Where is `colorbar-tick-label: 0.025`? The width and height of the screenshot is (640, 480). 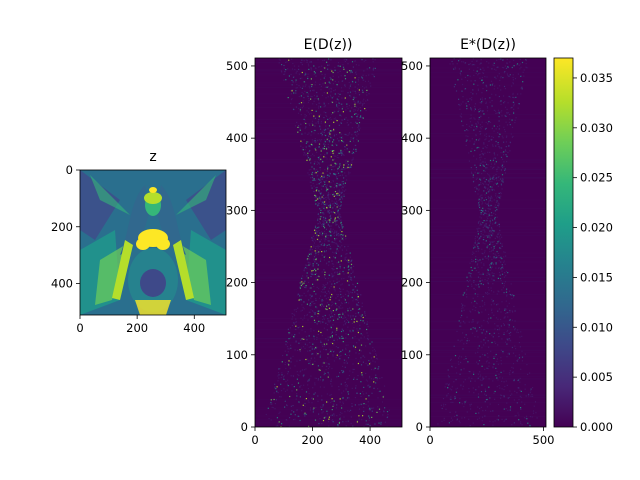 colorbar-tick-label: 0.025 is located at coordinates (596, 178).